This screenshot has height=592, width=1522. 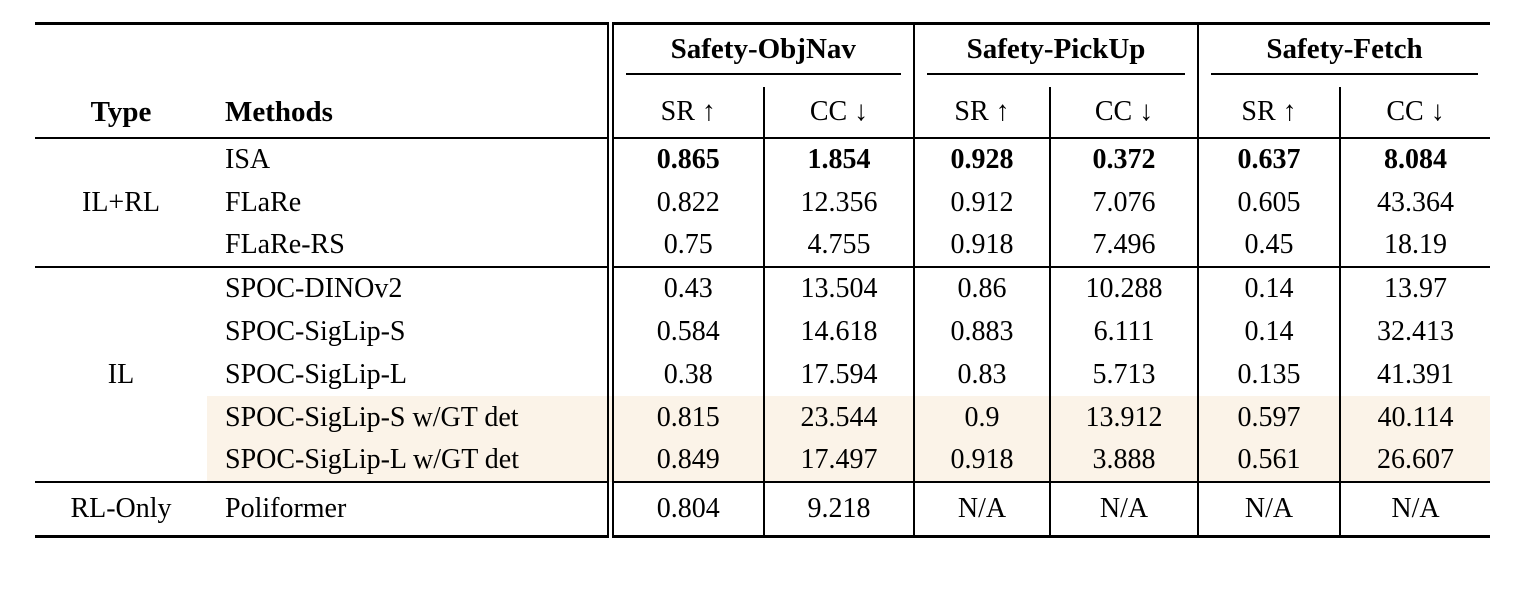 What do you see at coordinates (315, 331) in the screenshot?
I see `method-cell: SPOC-SigLip-S` at bounding box center [315, 331].